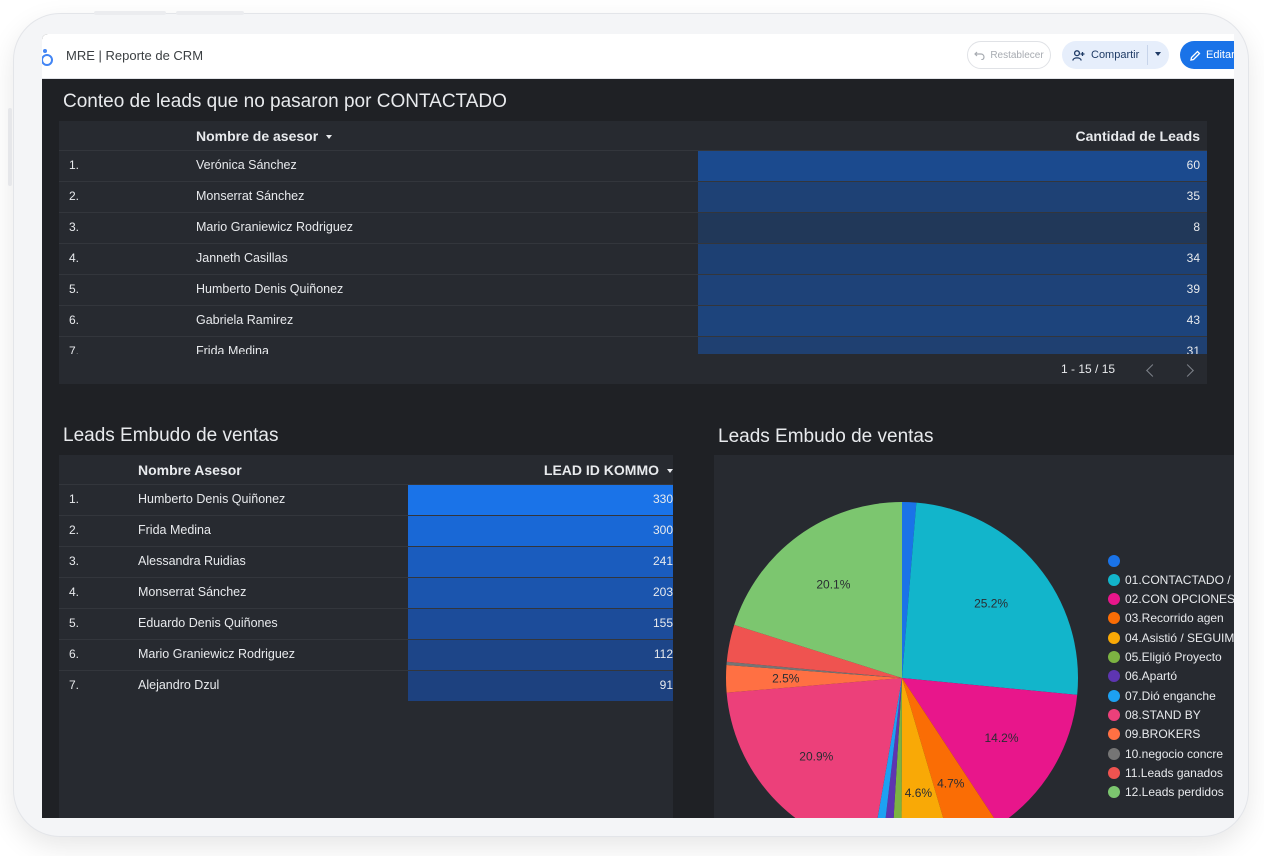 The height and width of the screenshot is (856, 1264). I want to click on table-row: 5. Humberto Denis Quiñonez 39, so click(633, 289).